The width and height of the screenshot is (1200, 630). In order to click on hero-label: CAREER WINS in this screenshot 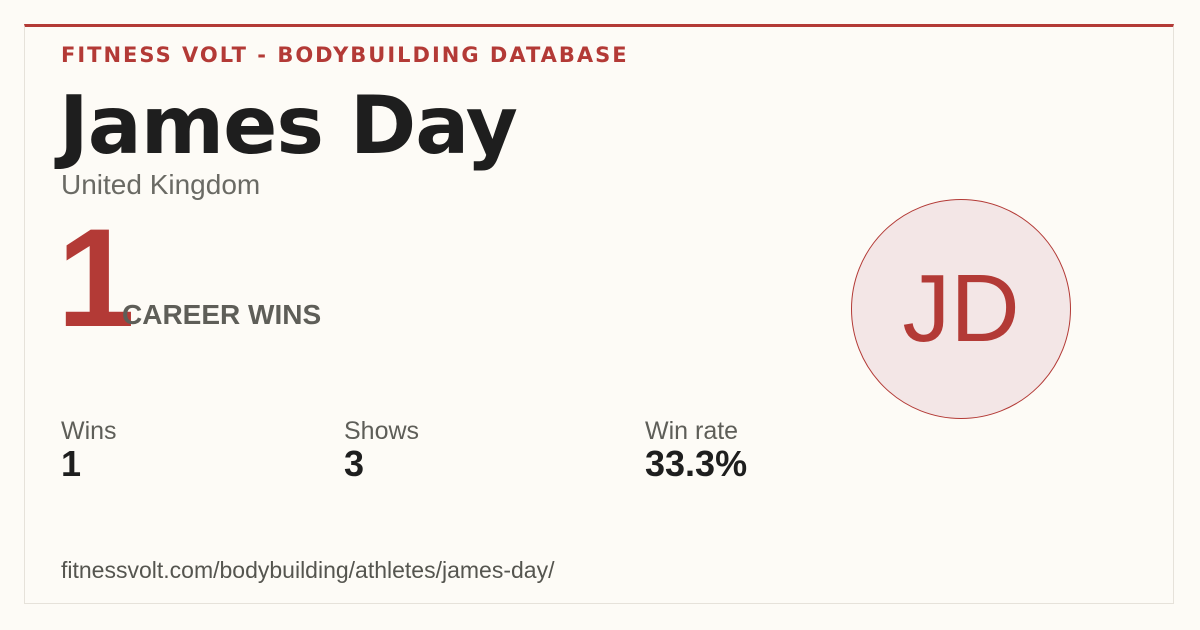, I will do `click(222, 314)`.